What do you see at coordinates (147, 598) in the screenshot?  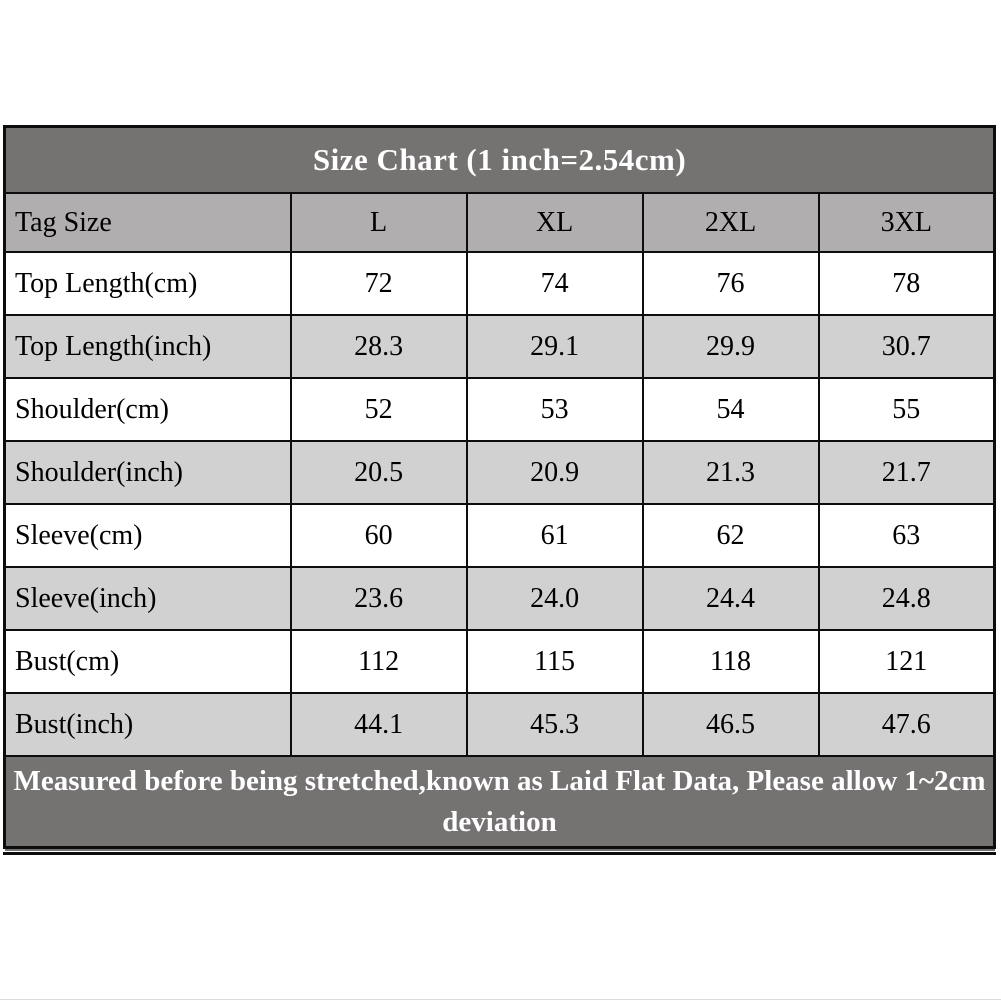 I see `row-label: Sleeve(inch)` at bounding box center [147, 598].